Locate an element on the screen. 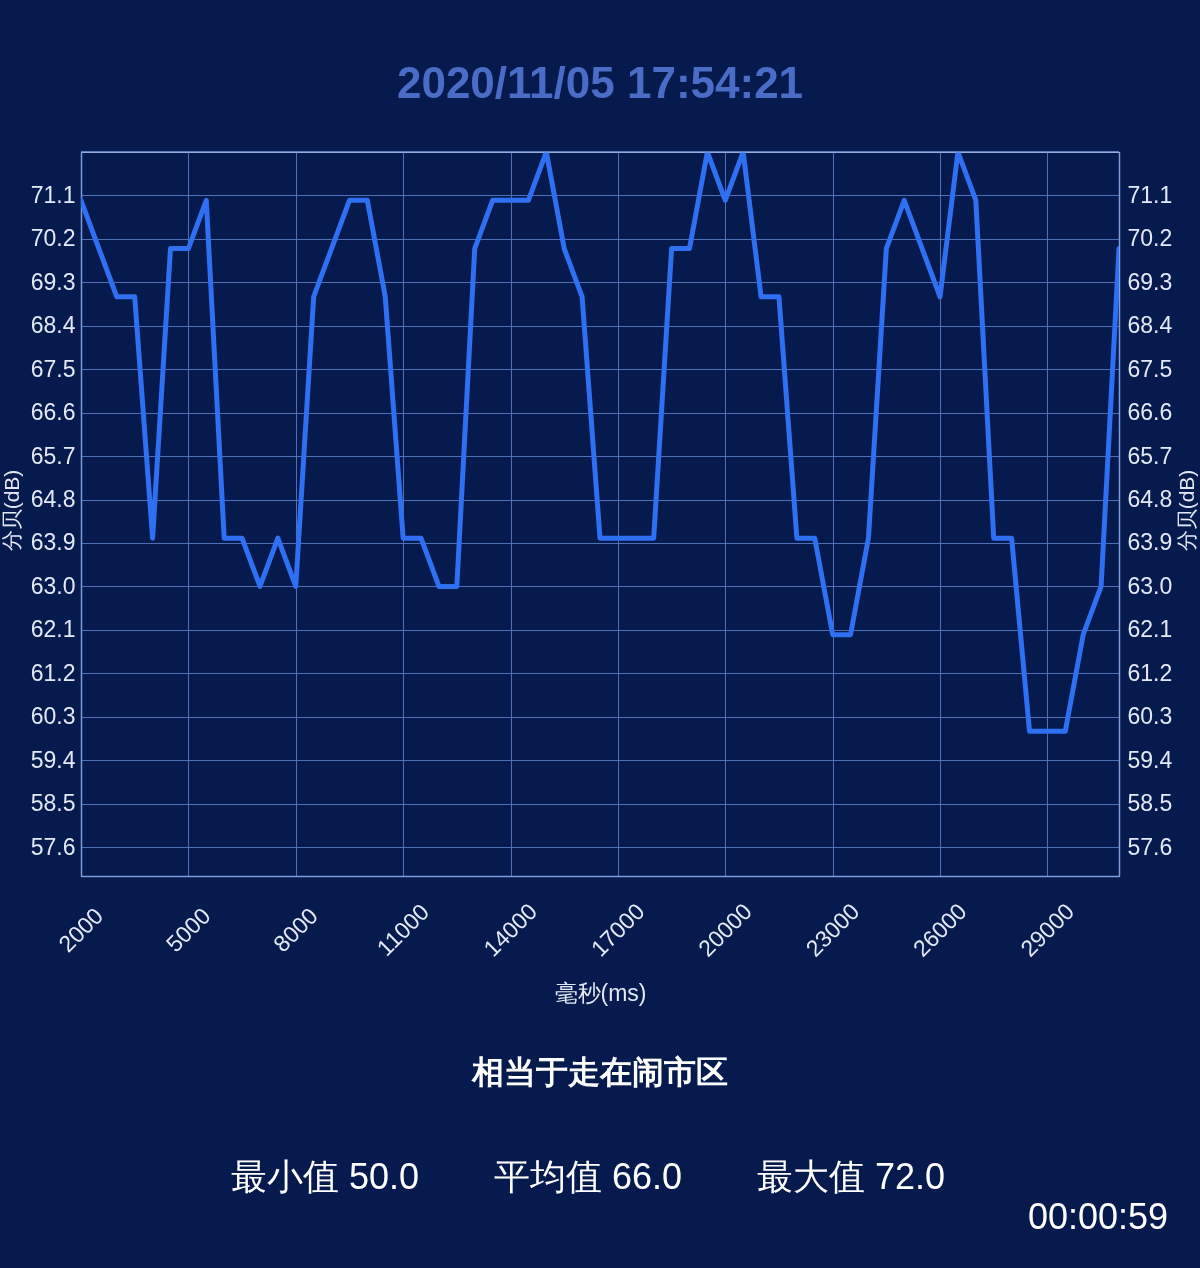 The width and height of the screenshot is (1200, 1268). y-tick-label: 61.2 is located at coordinates (53, 672).